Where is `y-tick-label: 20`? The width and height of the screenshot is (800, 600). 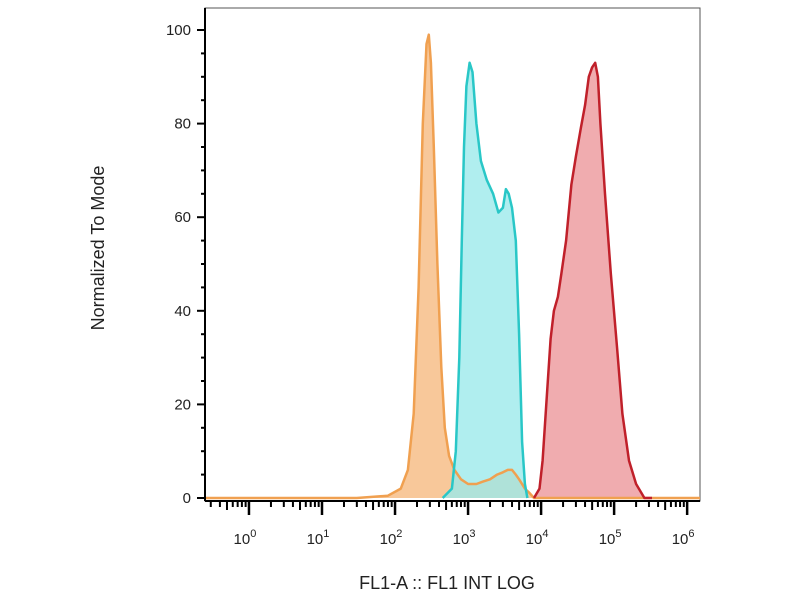 y-tick-label: 20 is located at coordinates (182, 404).